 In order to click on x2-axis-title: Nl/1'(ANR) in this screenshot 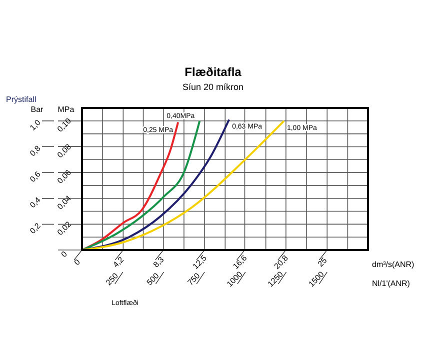, I will do `click(391, 283)`.